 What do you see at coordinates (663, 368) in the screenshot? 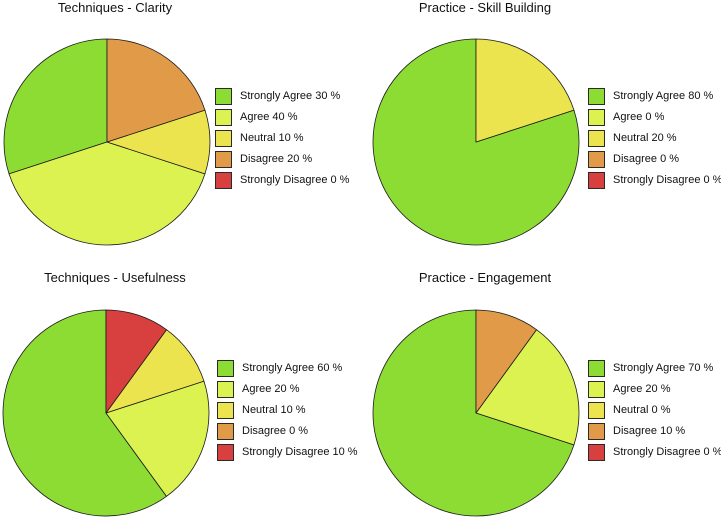
I see `legend-label: Strongly Agree 70 %` at bounding box center [663, 368].